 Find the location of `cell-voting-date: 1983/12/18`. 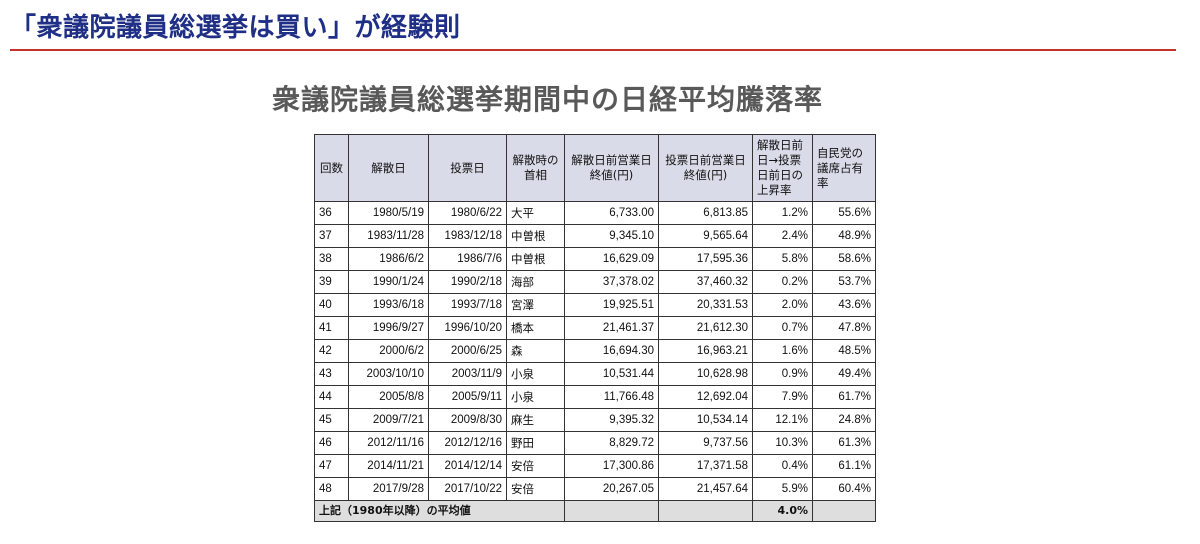

cell-voting-date: 1983/12/18 is located at coordinates (467, 236).